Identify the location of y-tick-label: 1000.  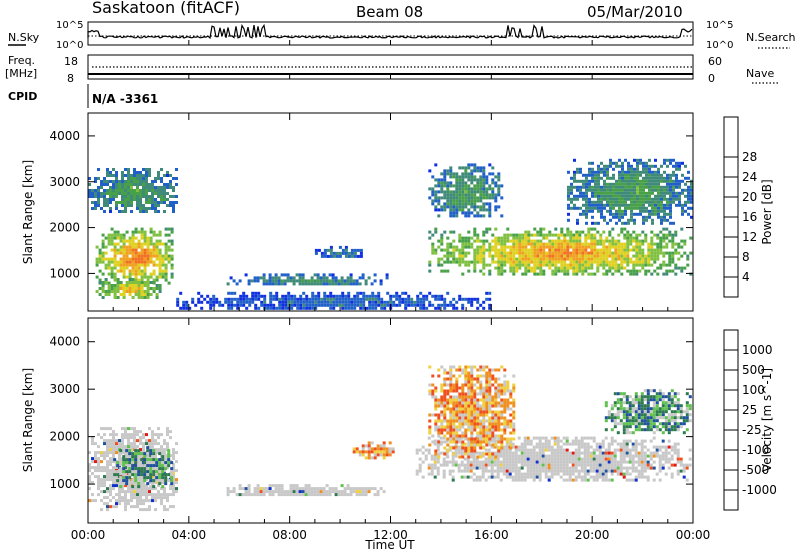
(64, 273).